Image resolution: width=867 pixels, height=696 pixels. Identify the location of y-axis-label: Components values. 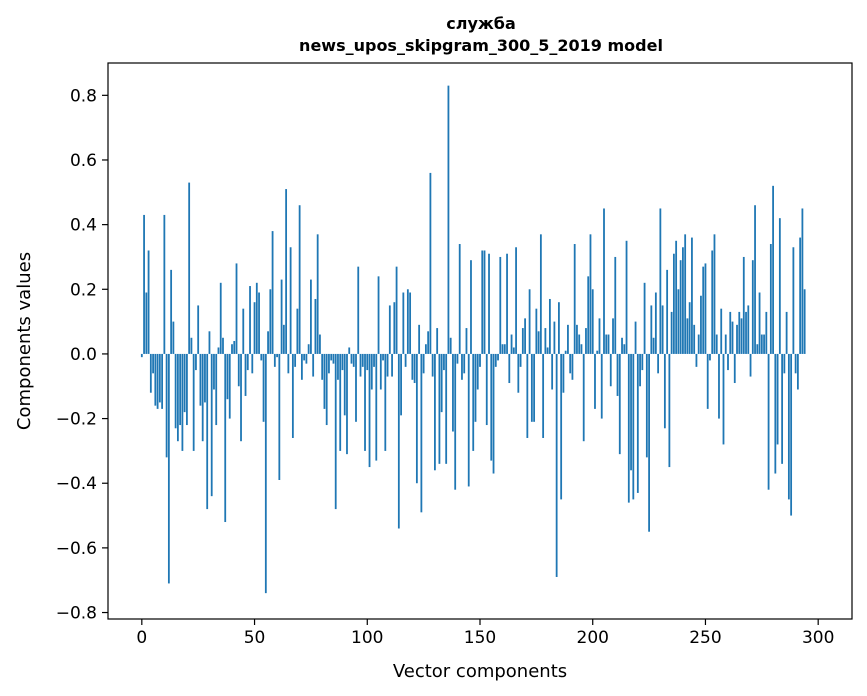
(24, 341).